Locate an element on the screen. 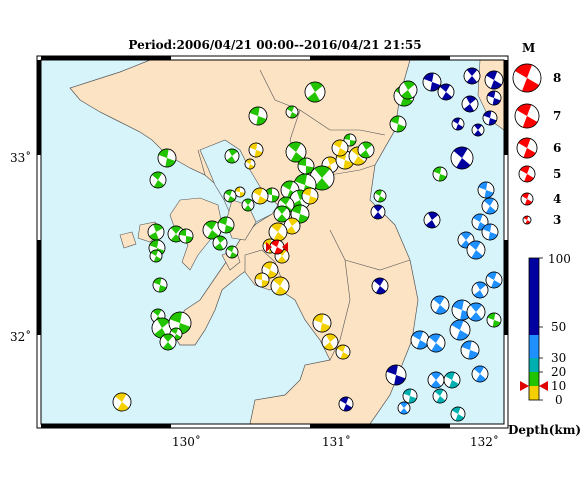  depth-legend-title: Depth(km) is located at coordinates (544, 430).